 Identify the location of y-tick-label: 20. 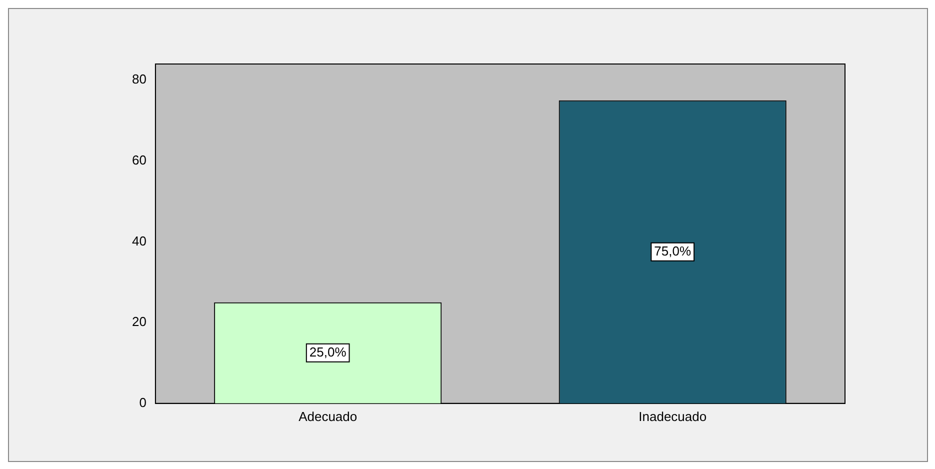
(139, 322).